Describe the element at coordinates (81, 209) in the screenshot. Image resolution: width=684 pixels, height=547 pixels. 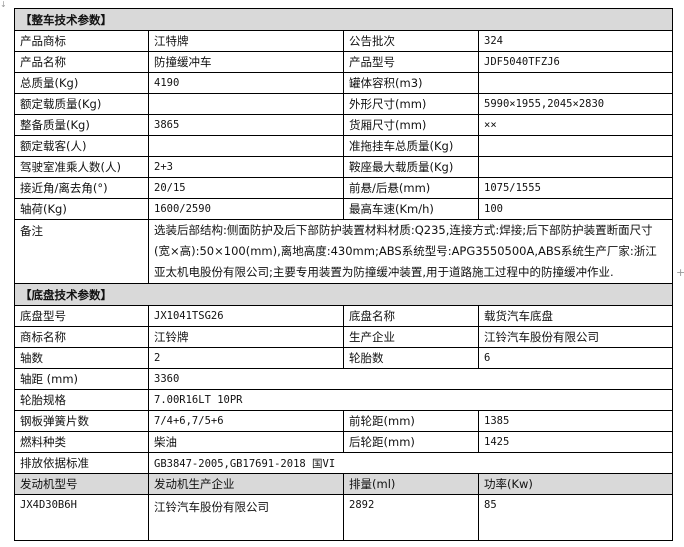
I see `label-cell: 轴荷(Kg)` at that location.